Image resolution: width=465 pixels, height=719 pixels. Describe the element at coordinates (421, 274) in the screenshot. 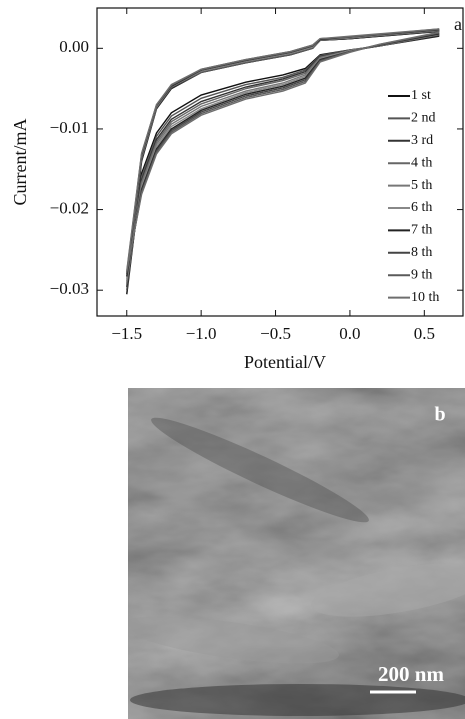

I see `legend-label: 9 th` at that location.